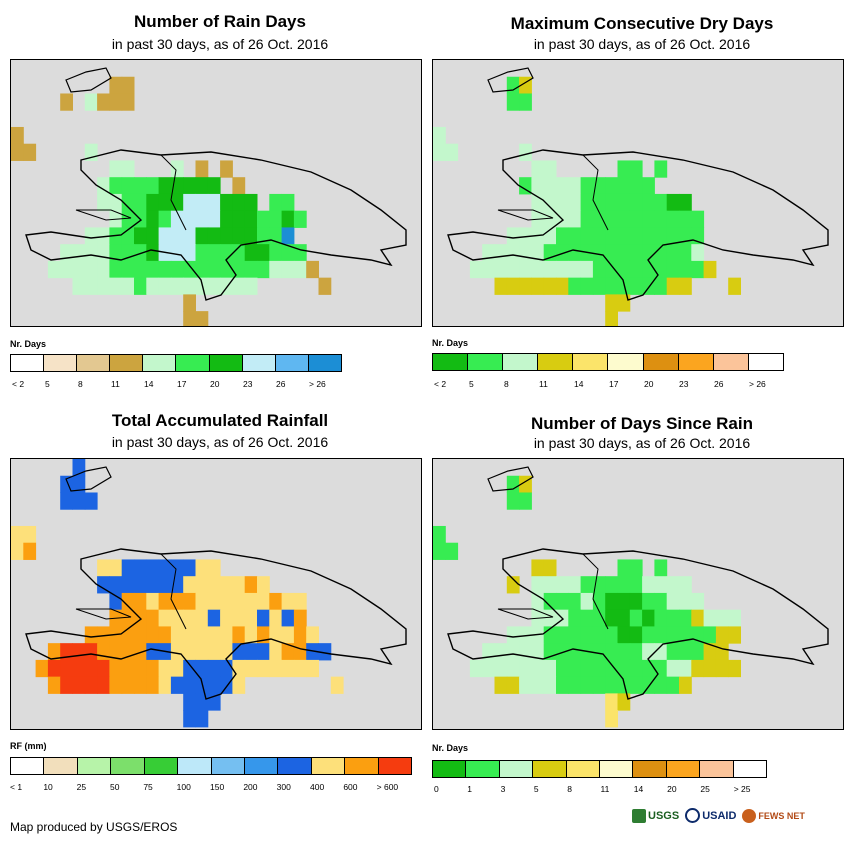 Image resolution: width=854 pixels, height=845 pixels. I want to click on legend-label: 20, so click(215, 384).